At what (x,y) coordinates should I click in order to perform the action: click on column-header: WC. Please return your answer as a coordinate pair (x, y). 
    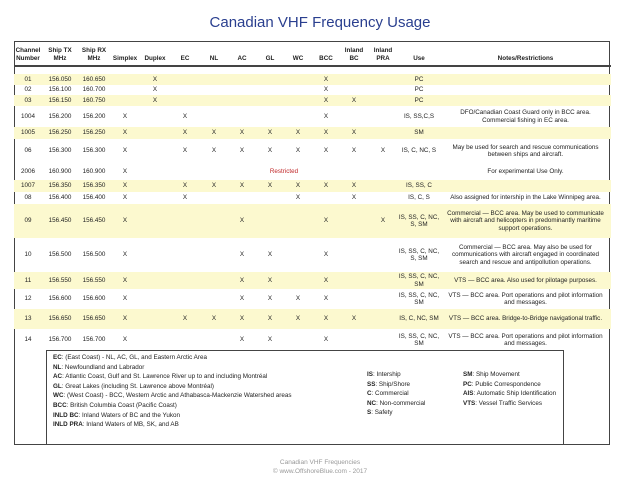
    Looking at the image, I should click on (298, 54).